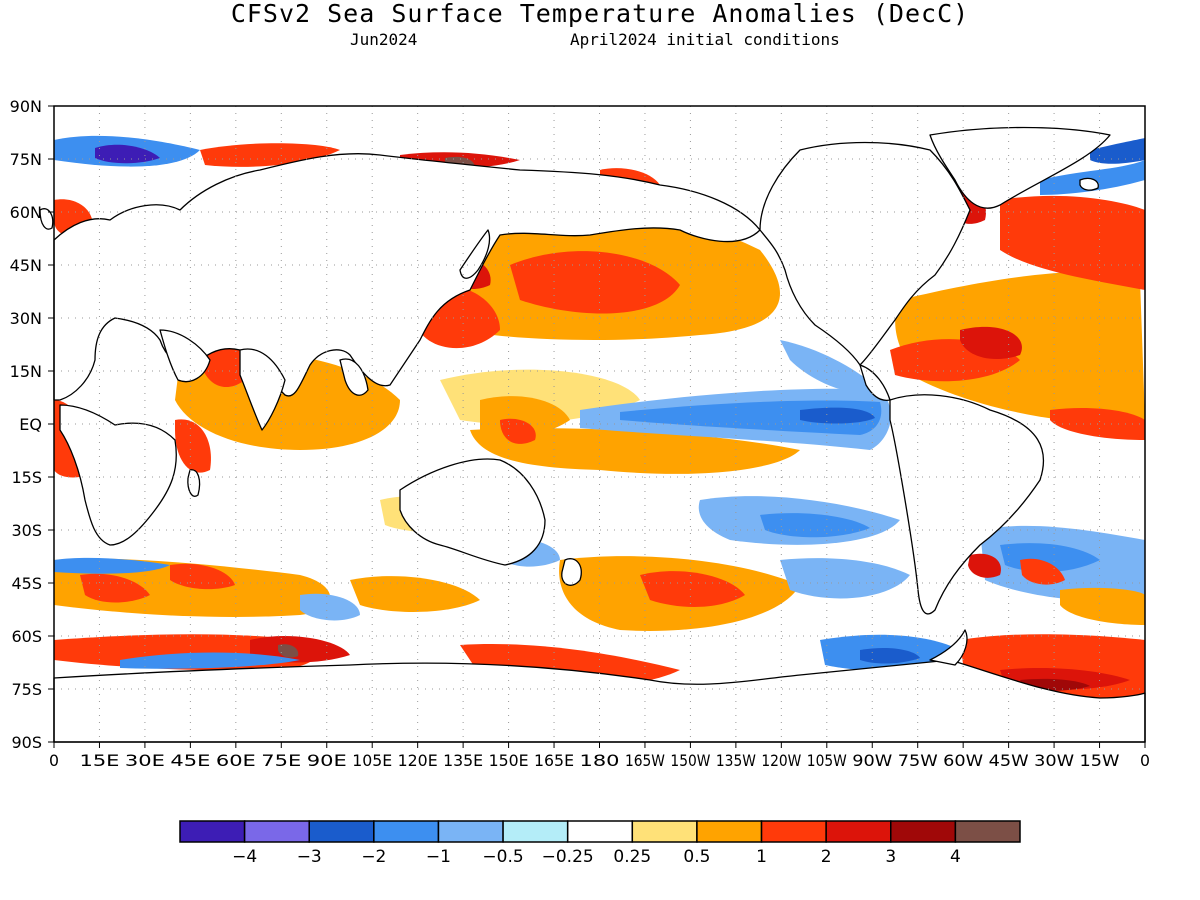  What do you see at coordinates (190, 760) in the screenshot?
I see `lon-tick-label: 45E` at bounding box center [190, 760].